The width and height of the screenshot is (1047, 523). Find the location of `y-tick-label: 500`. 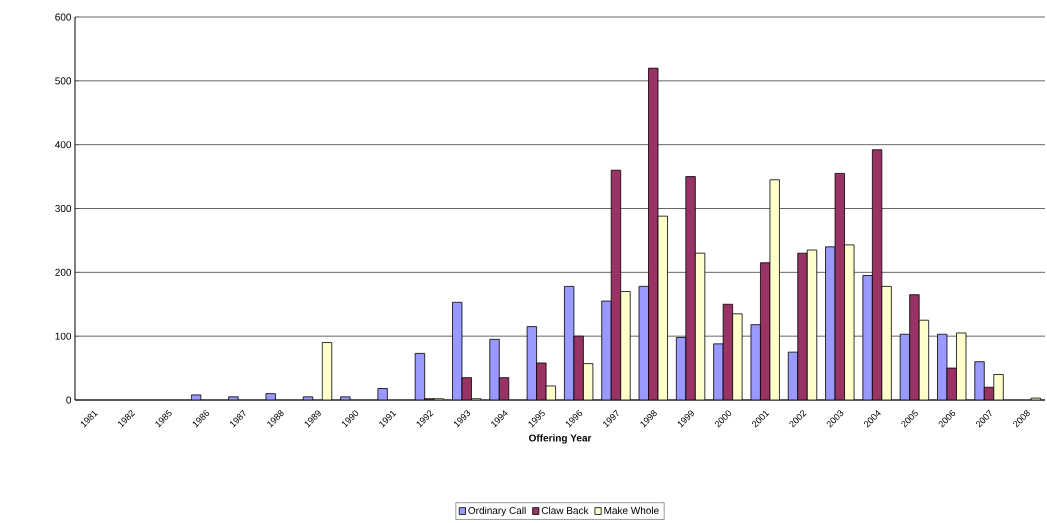

y-tick-label: 500 is located at coordinates (63, 81).